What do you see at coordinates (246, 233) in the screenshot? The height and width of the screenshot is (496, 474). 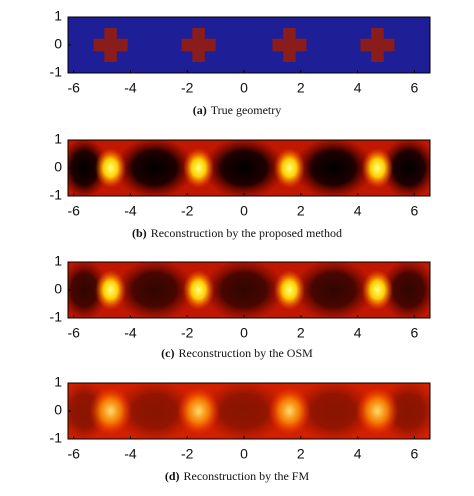 I see `caption-text: Reconstruction by the proposed method` at bounding box center [246, 233].